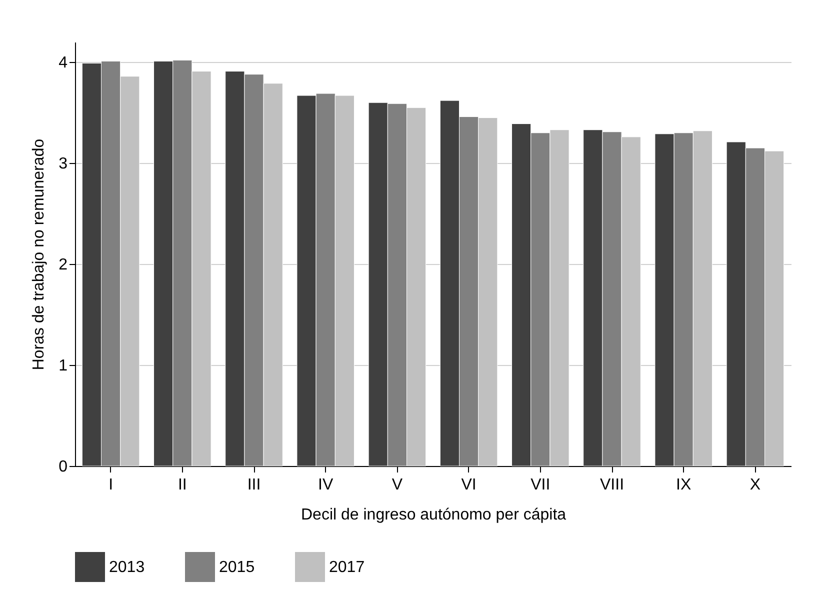 The image size is (831, 590). I want to click on x-tick-label: VI, so click(468, 485).